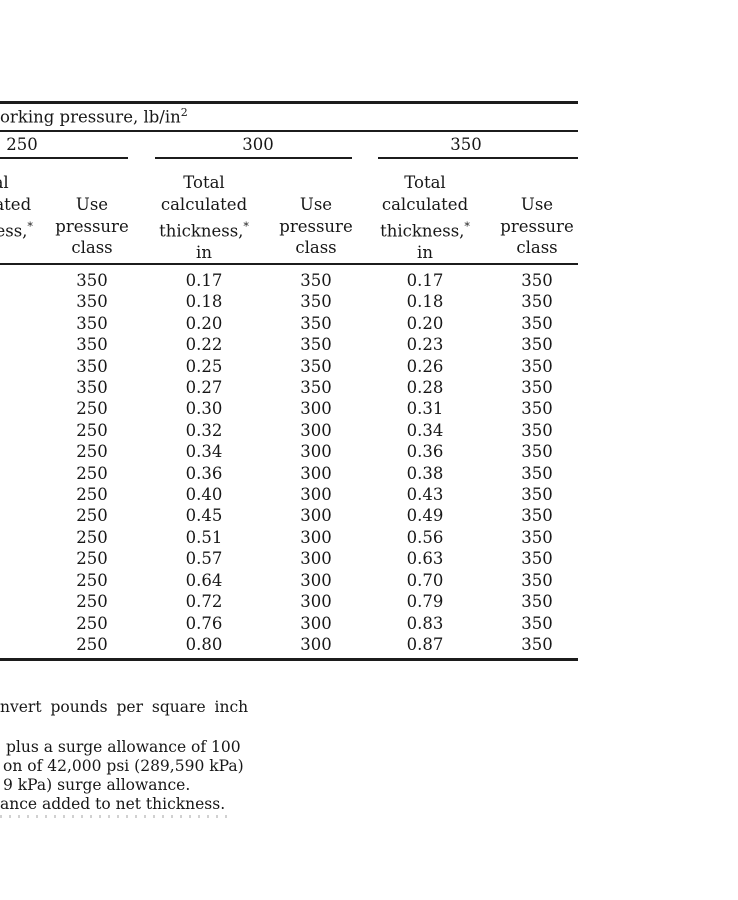 The width and height of the screenshot is (738, 900). Describe the element at coordinates (425, 473) in the screenshot. I see `table-cell: 0.38` at that location.